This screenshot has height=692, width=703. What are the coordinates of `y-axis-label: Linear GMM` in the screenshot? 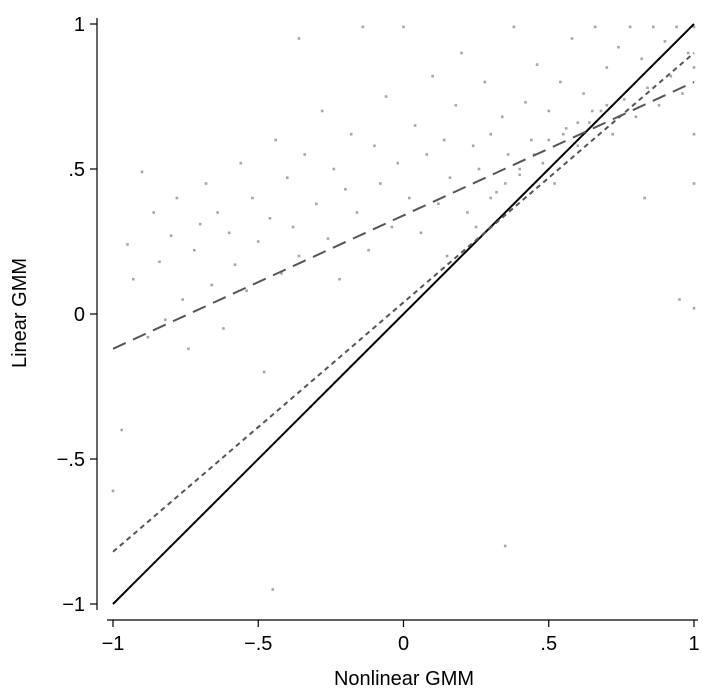 It's located at (20, 313).